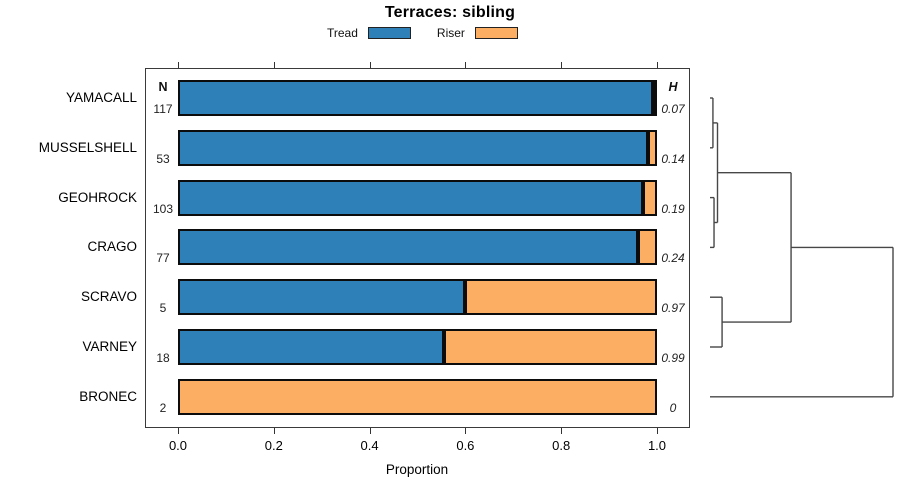  Describe the element at coordinates (108, 396) in the screenshot. I see `category-label: BRONEC` at that location.